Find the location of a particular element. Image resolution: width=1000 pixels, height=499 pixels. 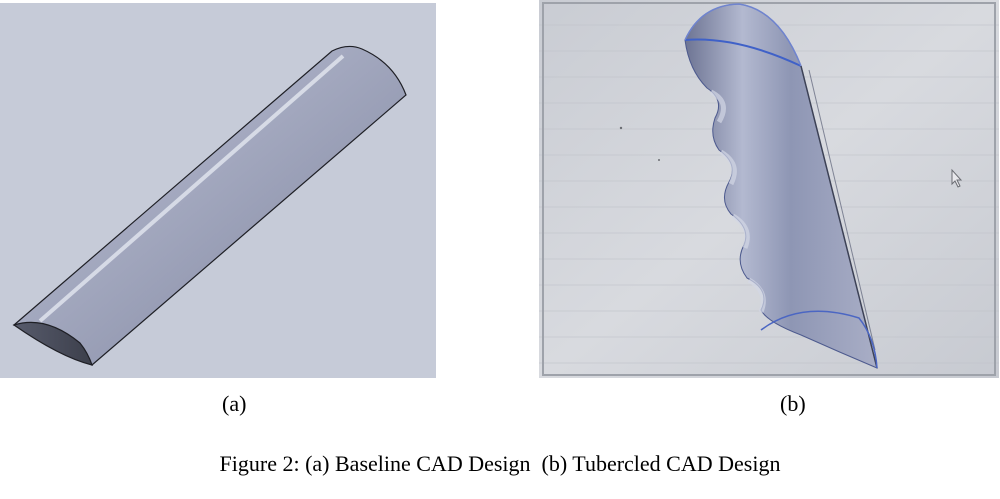

blade-cross-section is located at coordinates (819, 339).